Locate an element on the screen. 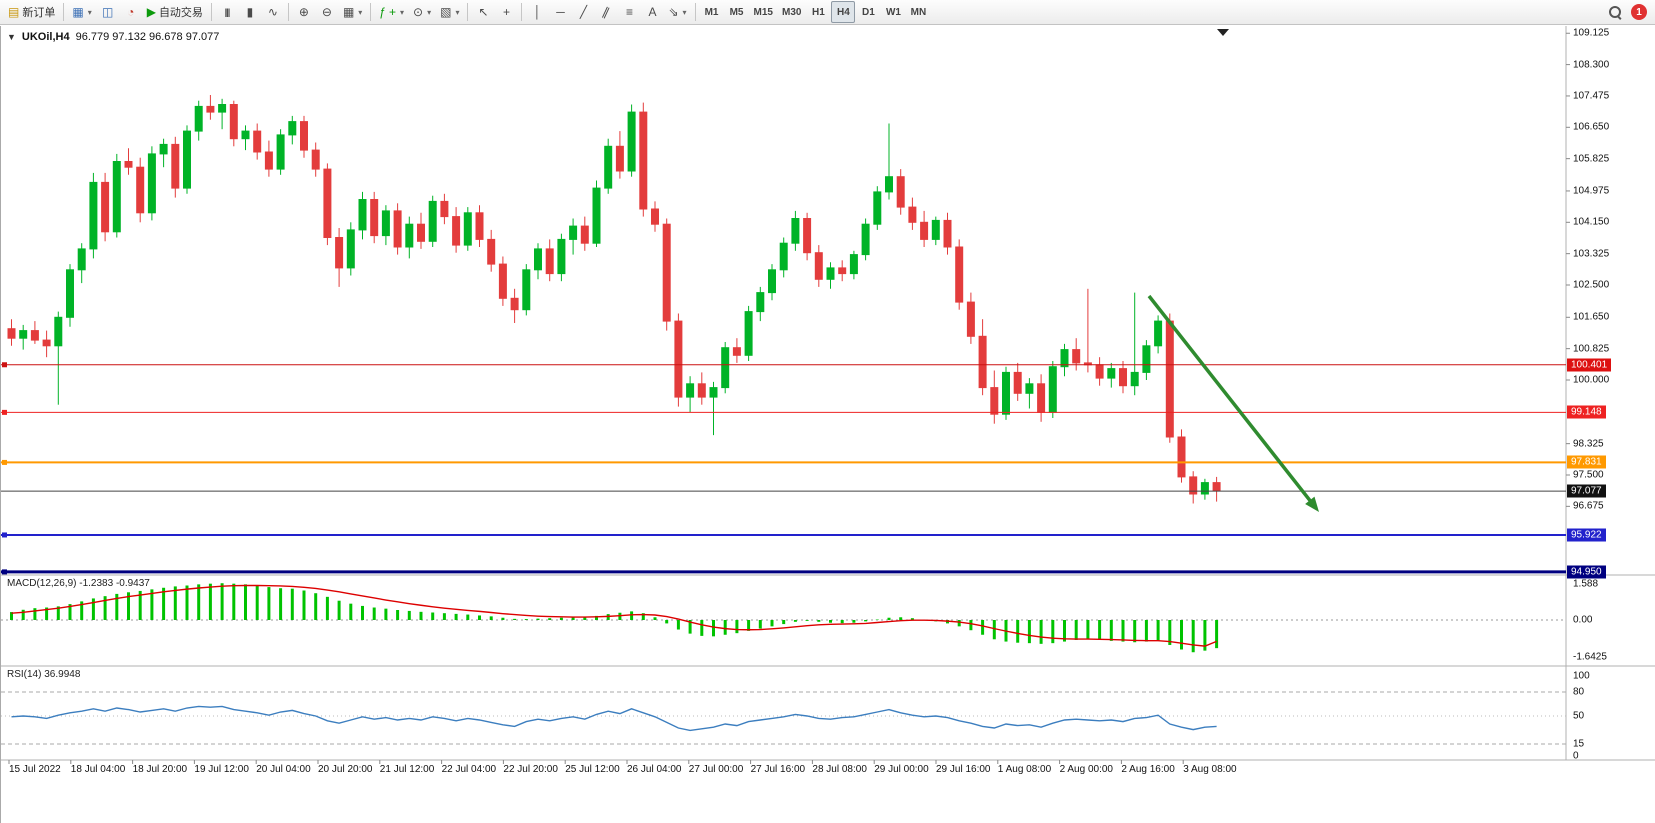 The width and height of the screenshot is (1655, 823). notification-badge: 1 is located at coordinates (1639, 12).